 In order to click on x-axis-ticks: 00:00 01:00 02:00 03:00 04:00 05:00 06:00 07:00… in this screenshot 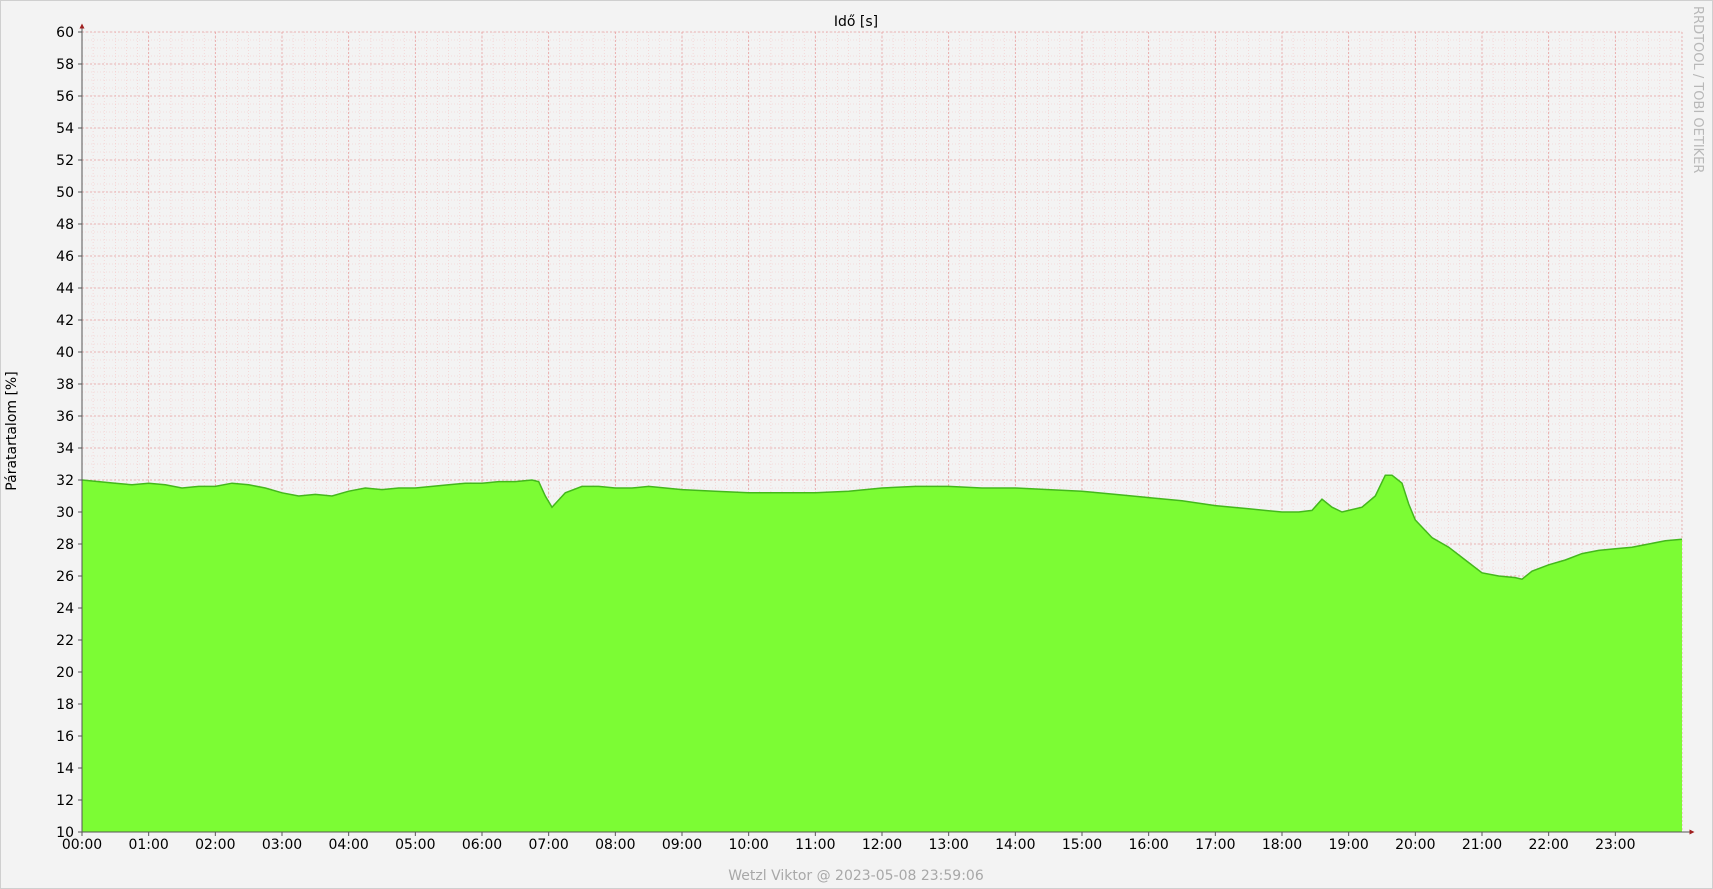, I will do `click(849, 842)`.